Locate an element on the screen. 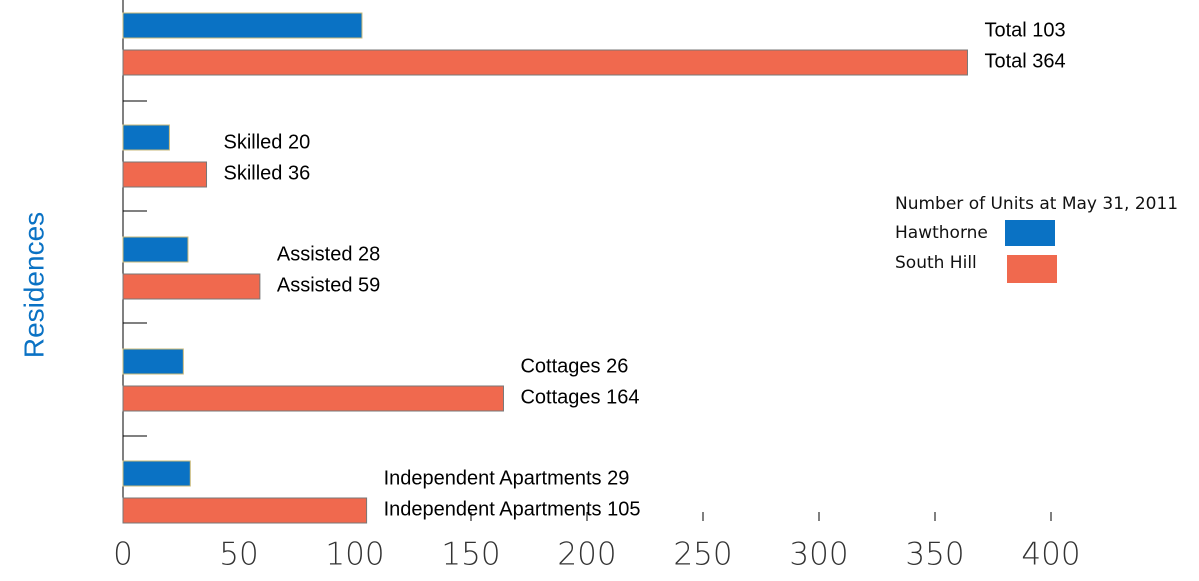  legend-label: Hawthorne is located at coordinates (941, 233).